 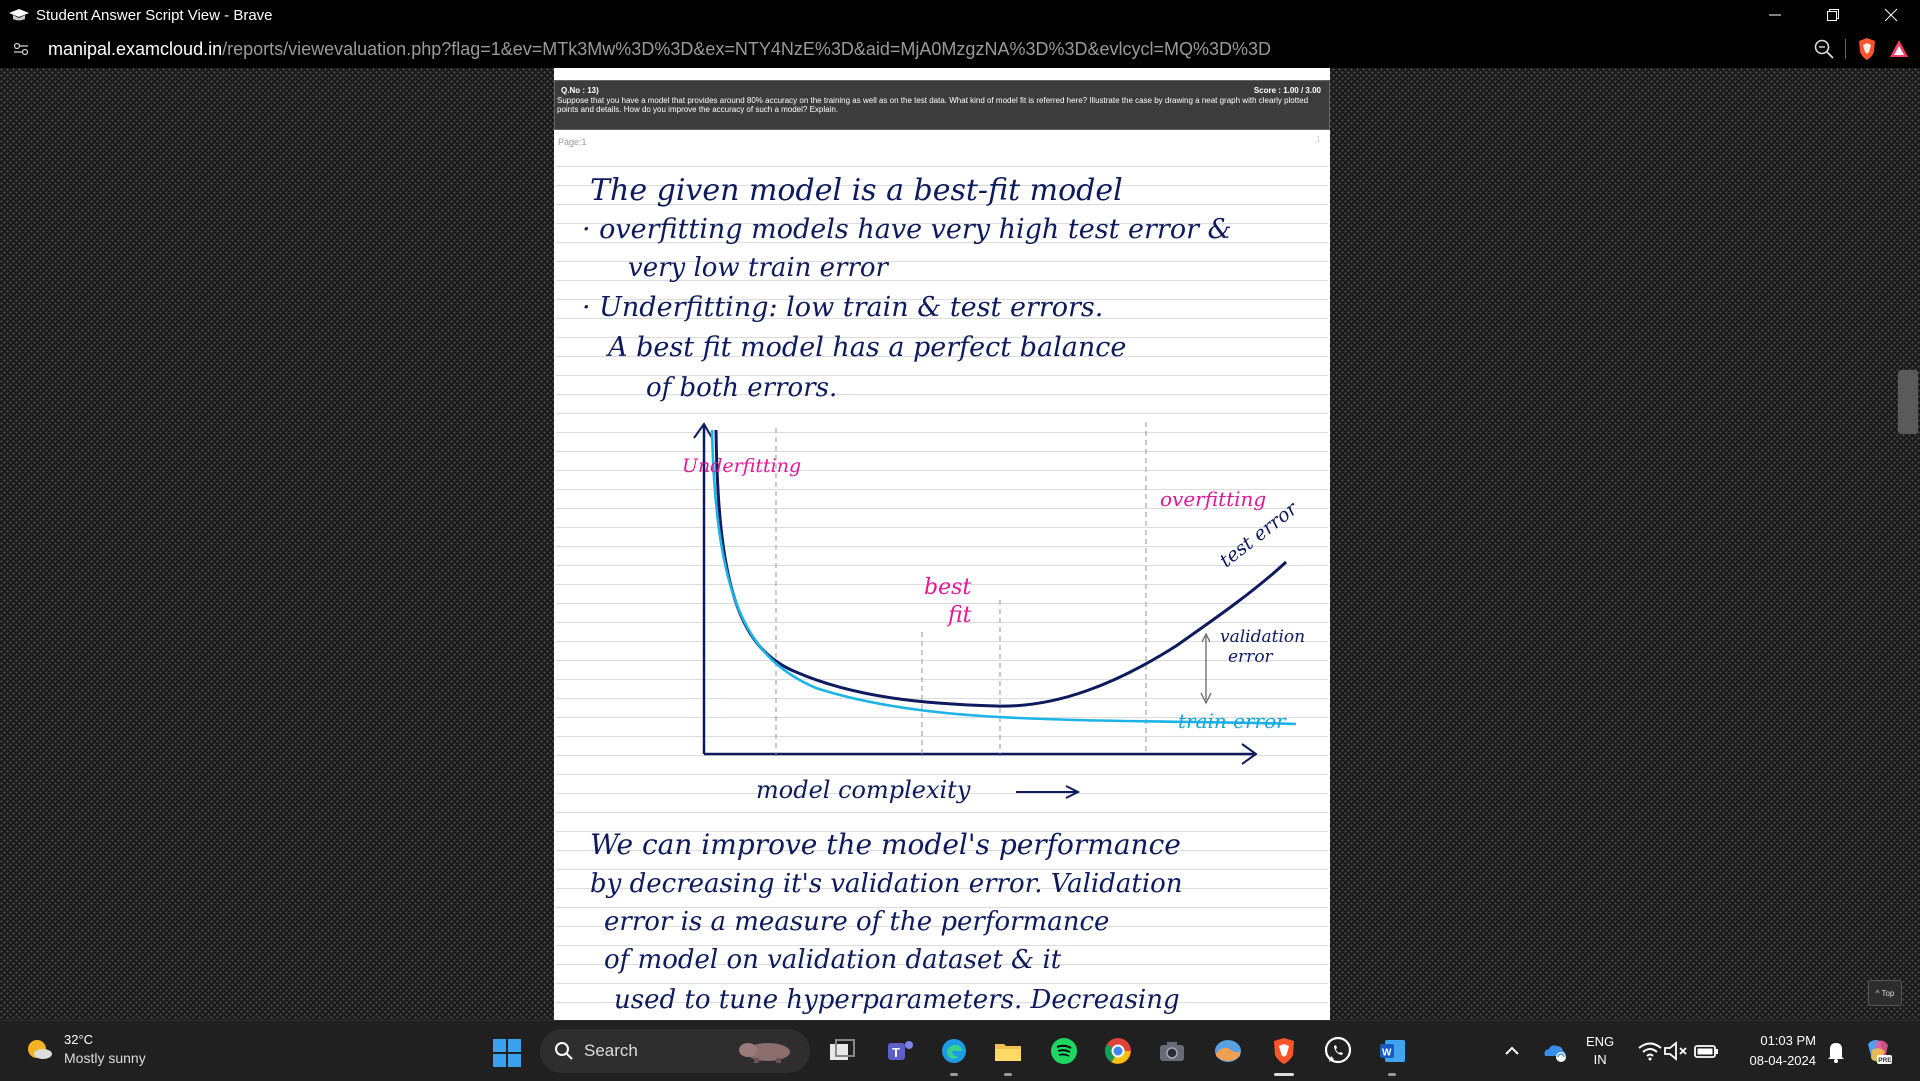 I want to click on restore-icon, so click(x=1833, y=15).